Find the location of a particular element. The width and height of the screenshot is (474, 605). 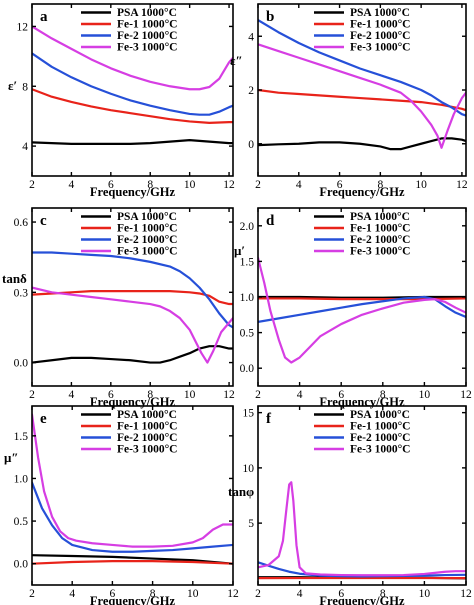

panel-letter: d is located at coordinates (270, 221).